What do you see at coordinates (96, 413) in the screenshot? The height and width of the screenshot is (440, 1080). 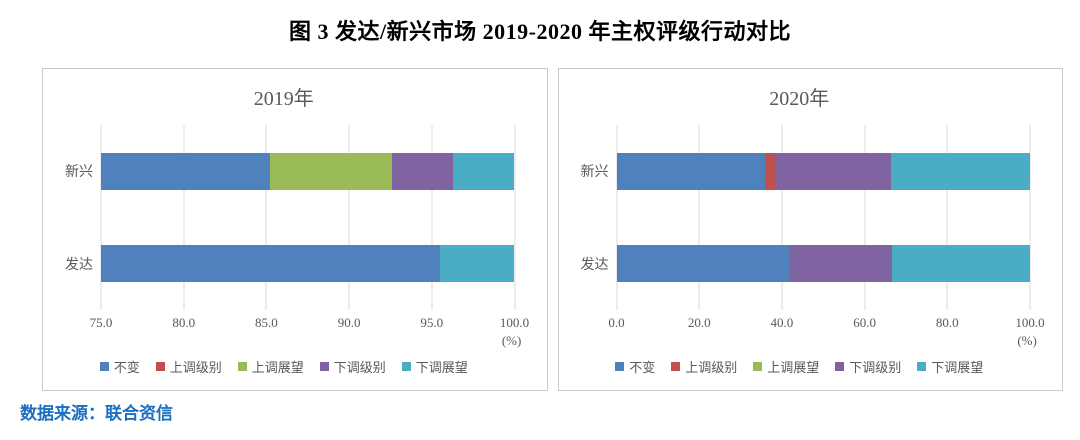 I see `source-note: 数据来源：联合资信` at bounding box center [96, 413].